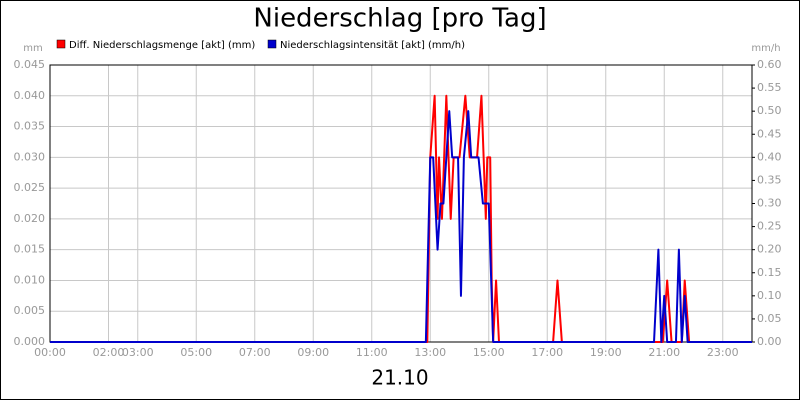 The width and height of the screenshot is (800, 400). What do you see at coordinates (769, 203) in the screenshot?
I see `y2-tick-label: 0.30` at bounding box center [769, 203].